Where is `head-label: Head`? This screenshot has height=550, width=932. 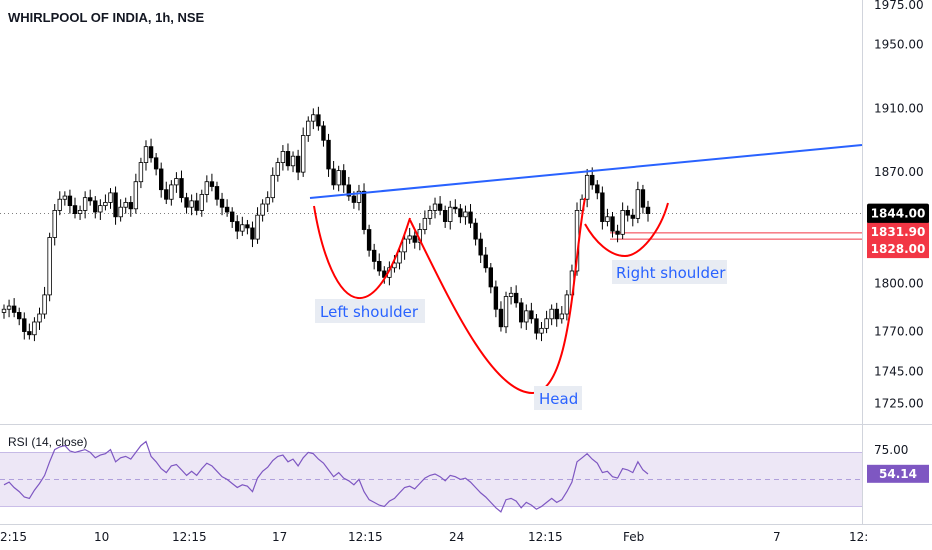 head-label: Head is located at coordinates (558, 399).